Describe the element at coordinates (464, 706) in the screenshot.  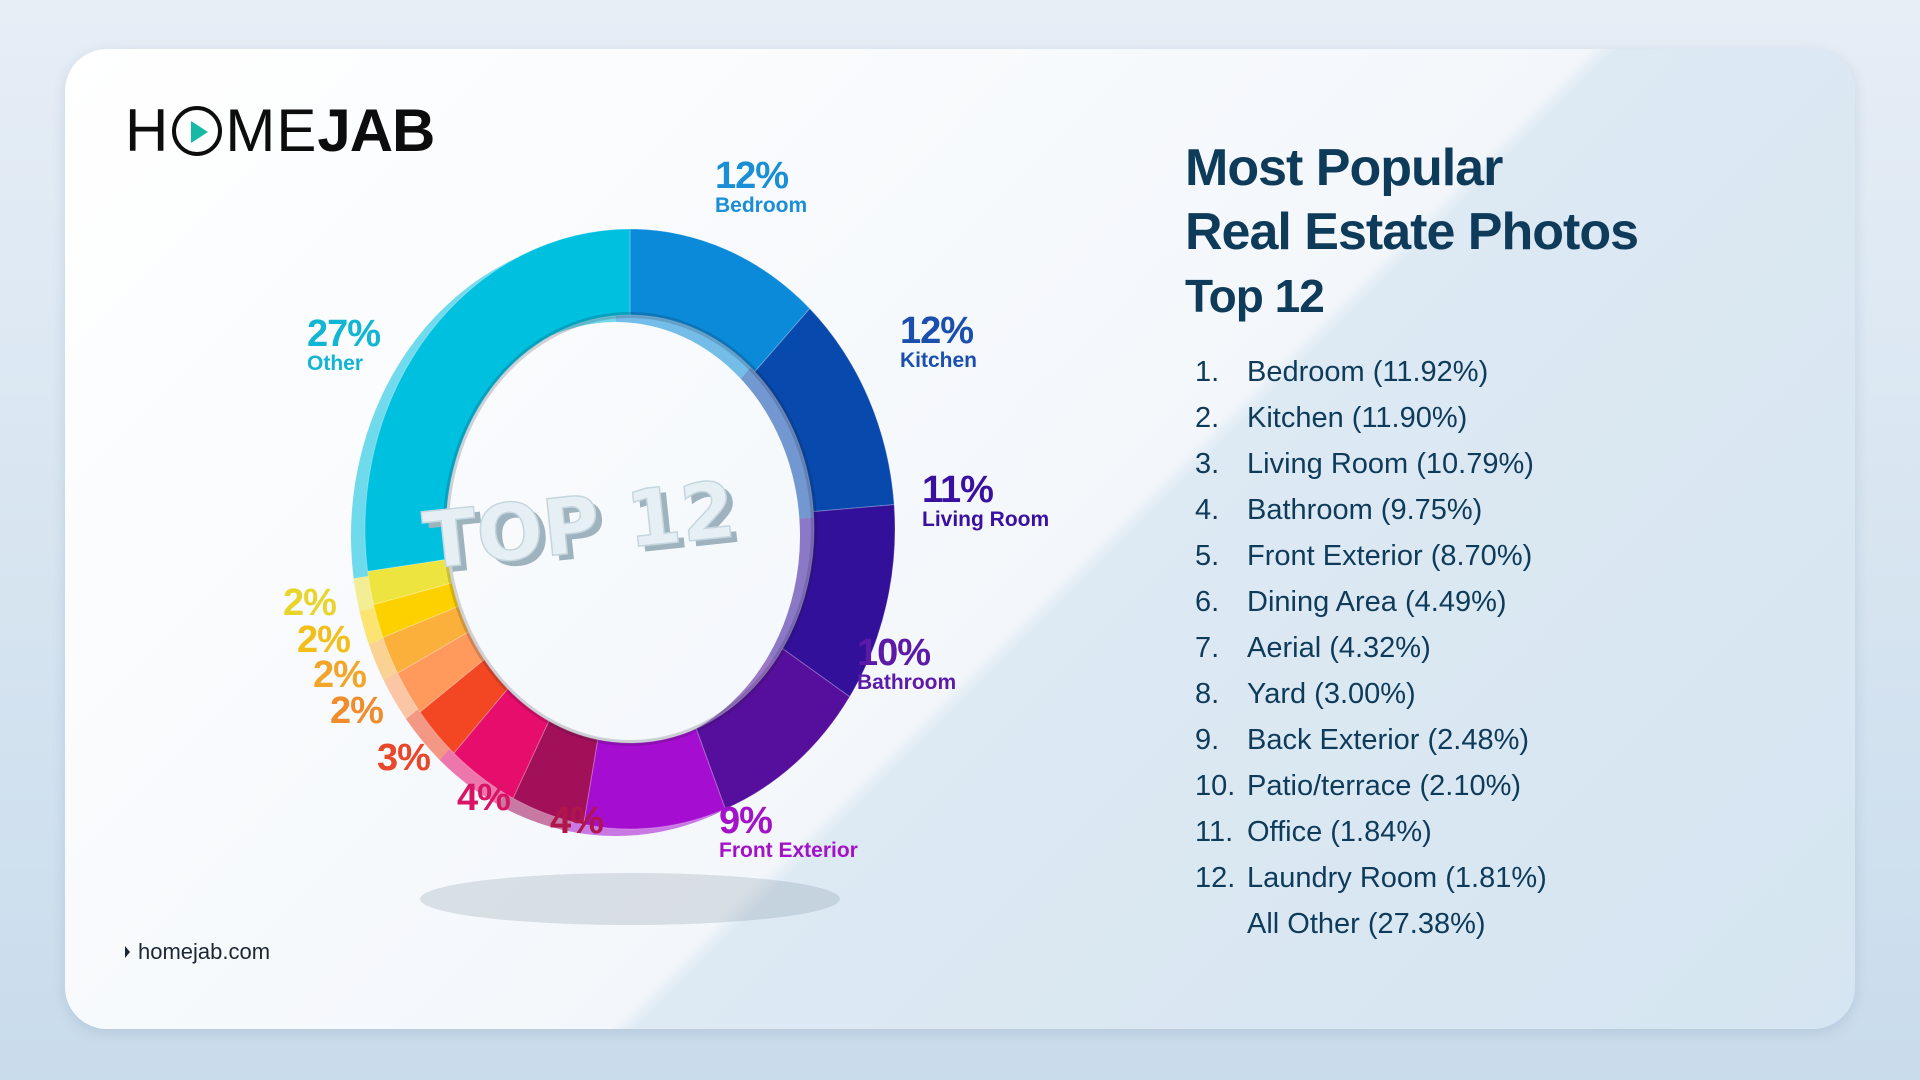
I see `donut-slice-yard` at that location.